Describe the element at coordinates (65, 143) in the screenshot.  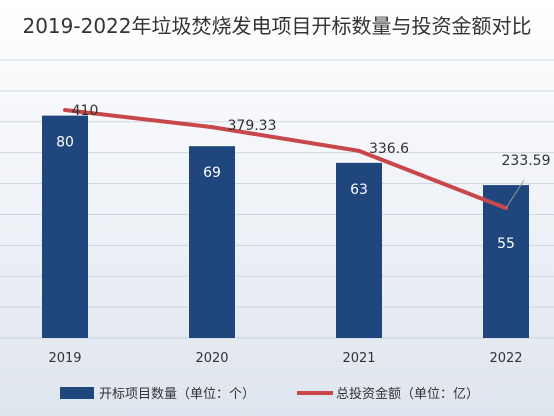
I see `bar-value-label: 80` at that location.